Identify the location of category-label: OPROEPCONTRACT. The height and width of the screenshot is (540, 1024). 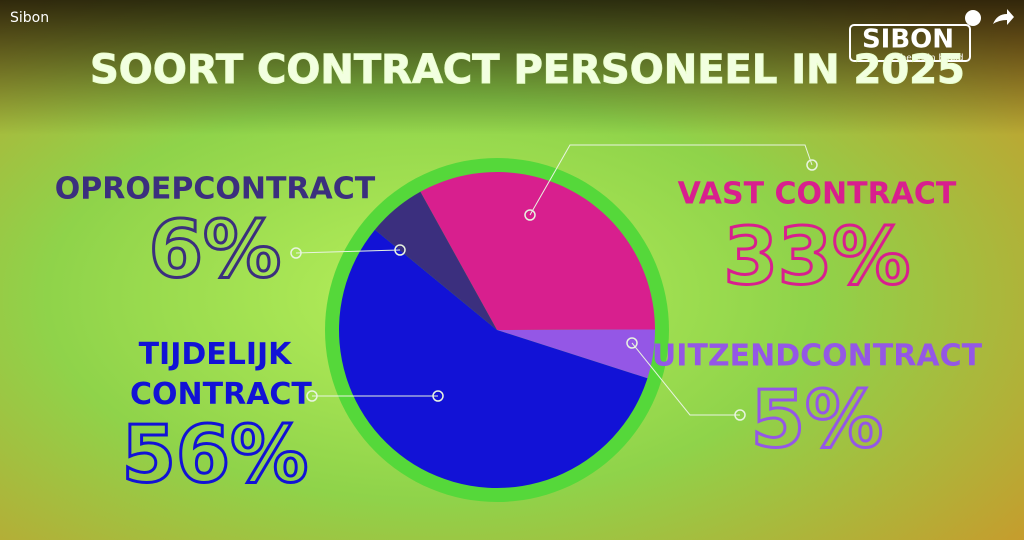
(215, 189).